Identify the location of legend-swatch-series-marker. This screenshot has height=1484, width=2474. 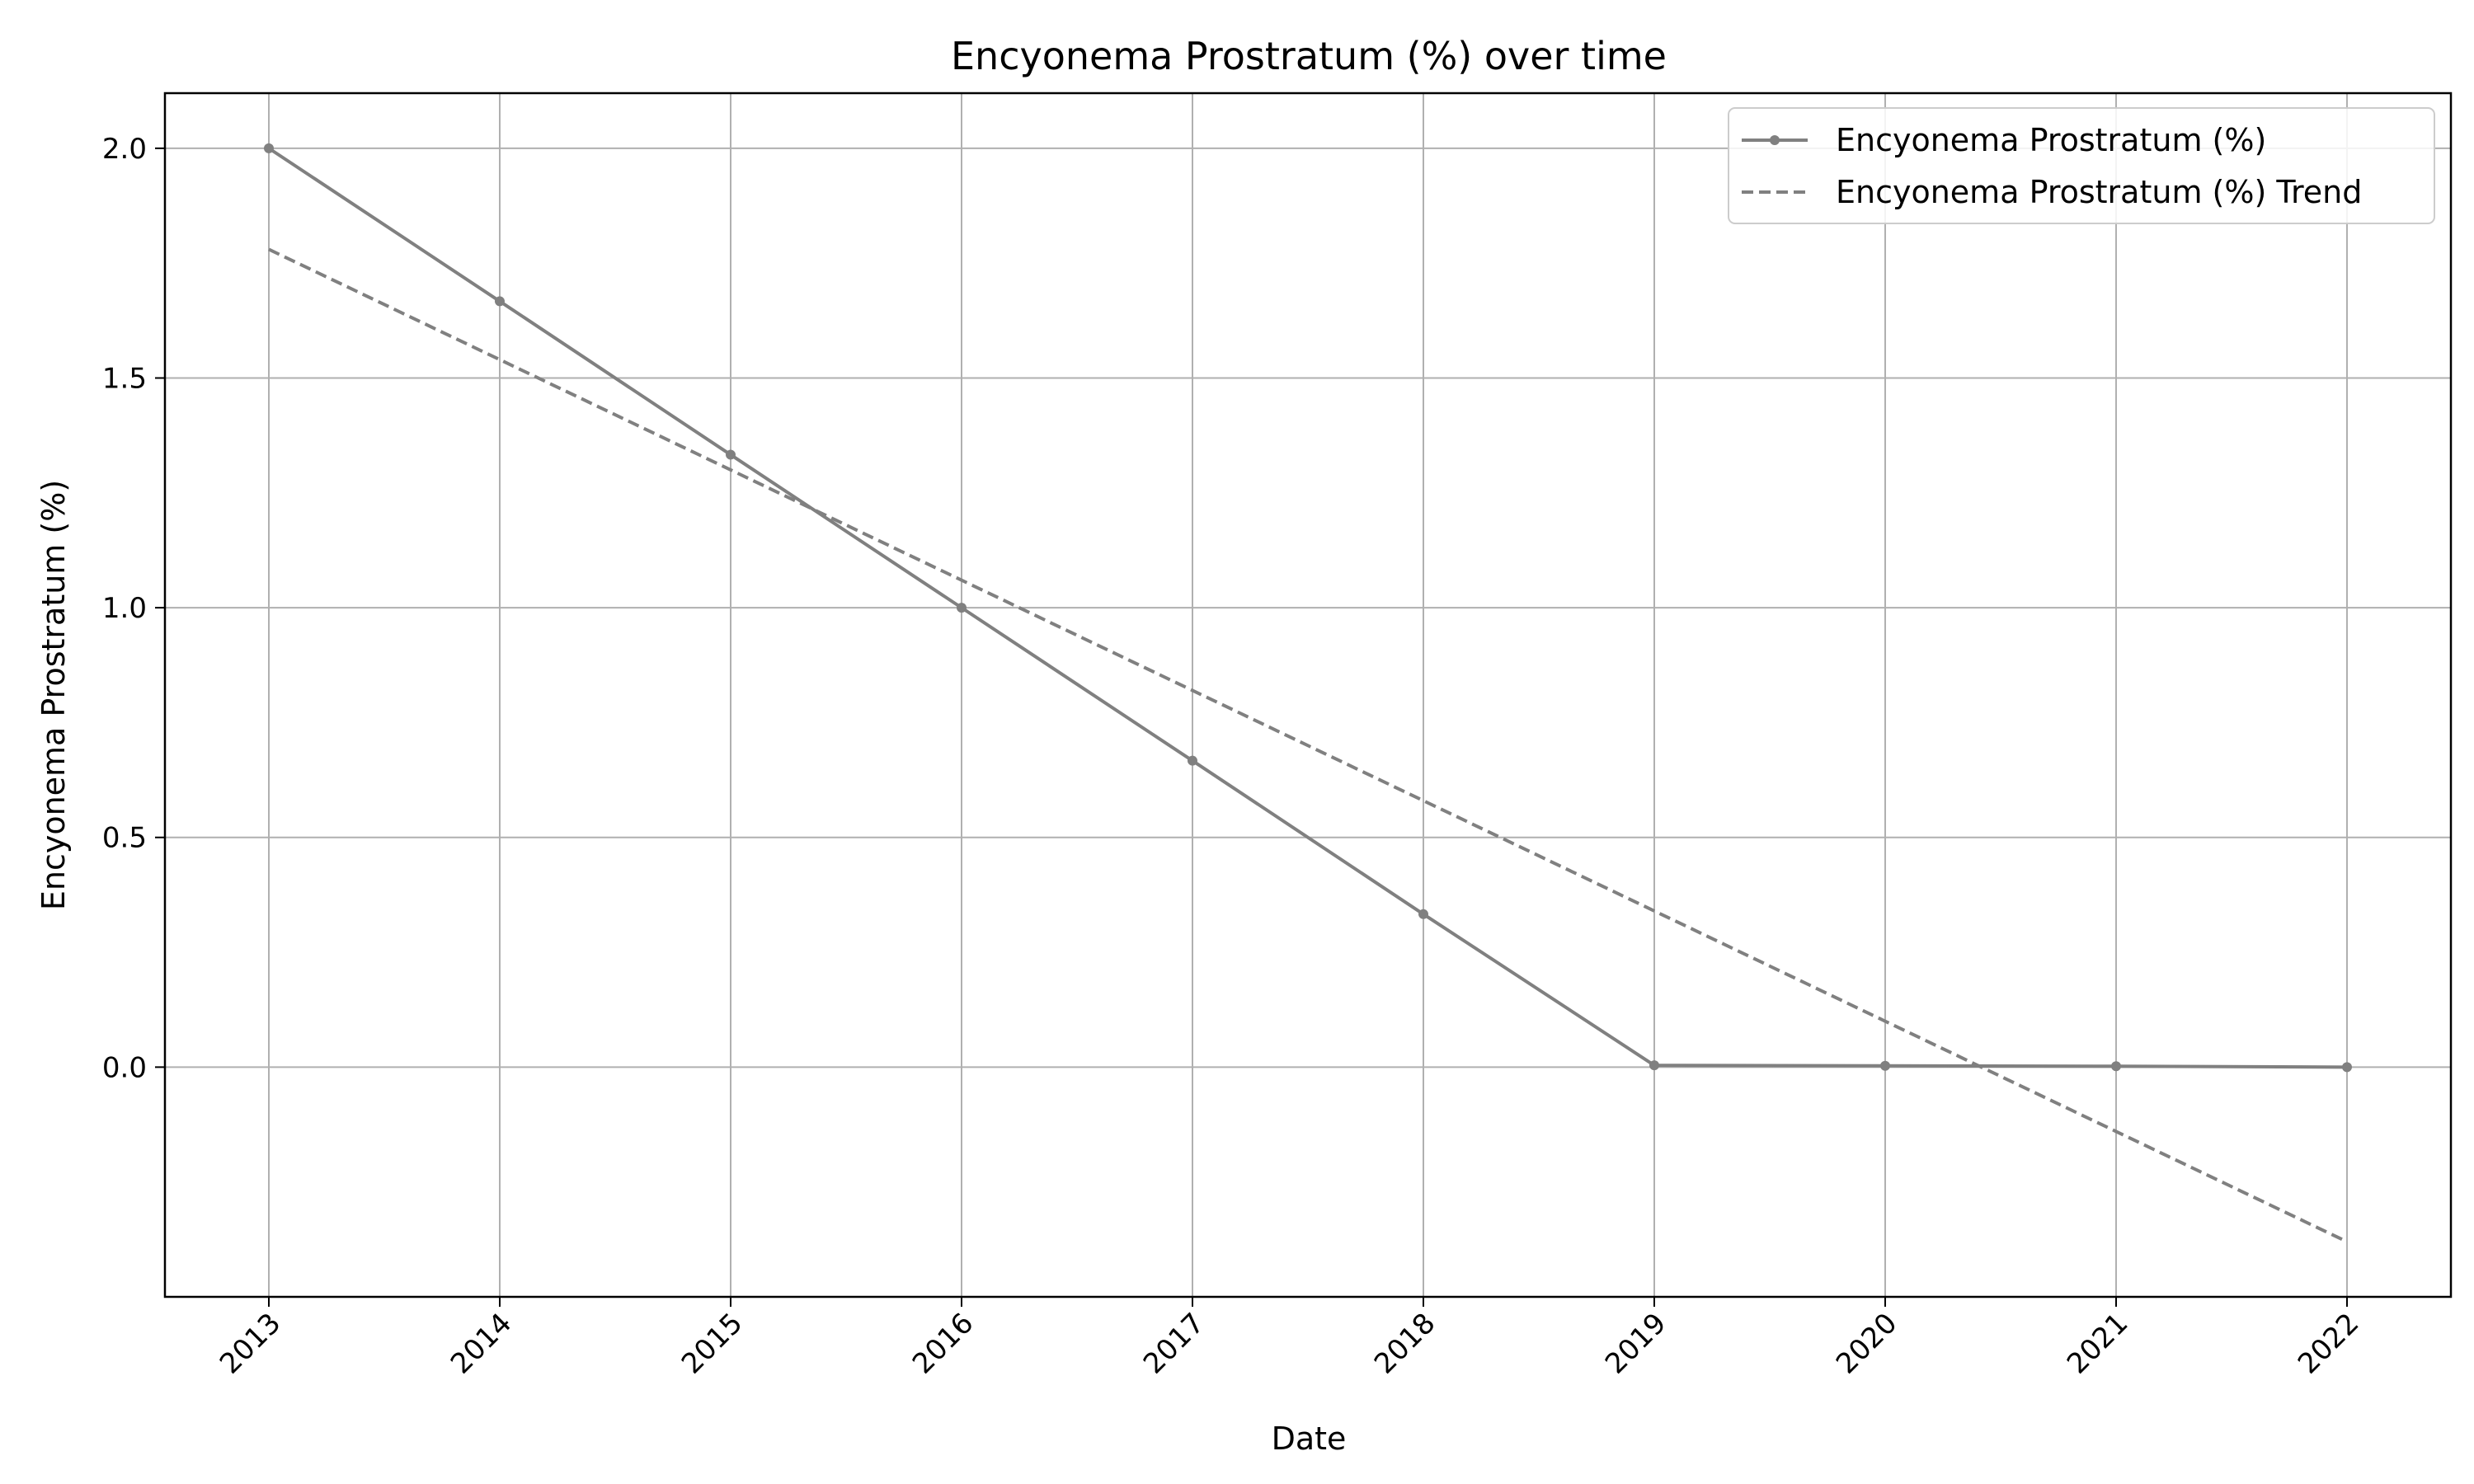
(1775, 140).